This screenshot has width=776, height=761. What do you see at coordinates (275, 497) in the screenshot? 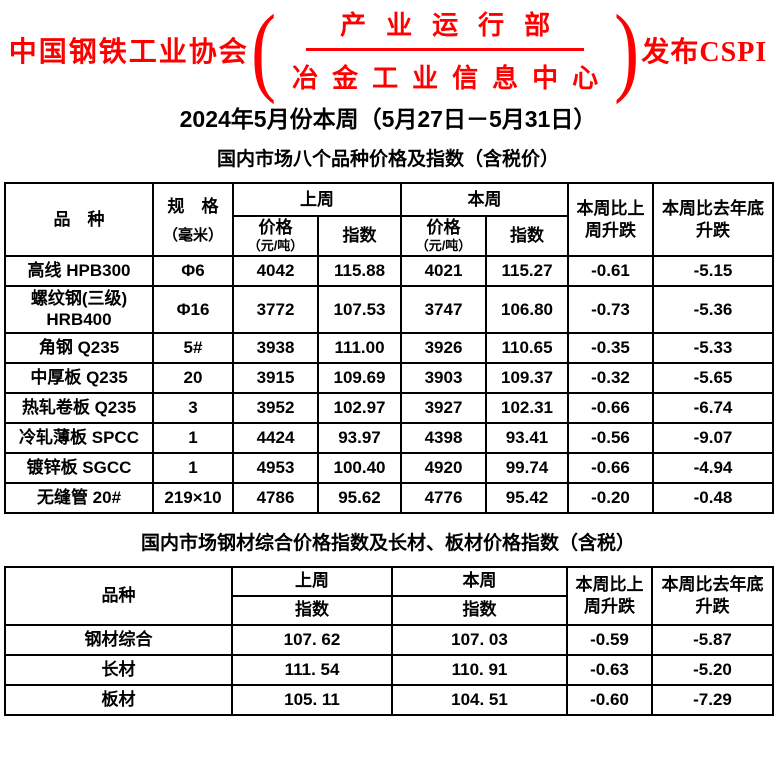
I see `cell-lw-price: 4786` at bounding box center [275, 497].